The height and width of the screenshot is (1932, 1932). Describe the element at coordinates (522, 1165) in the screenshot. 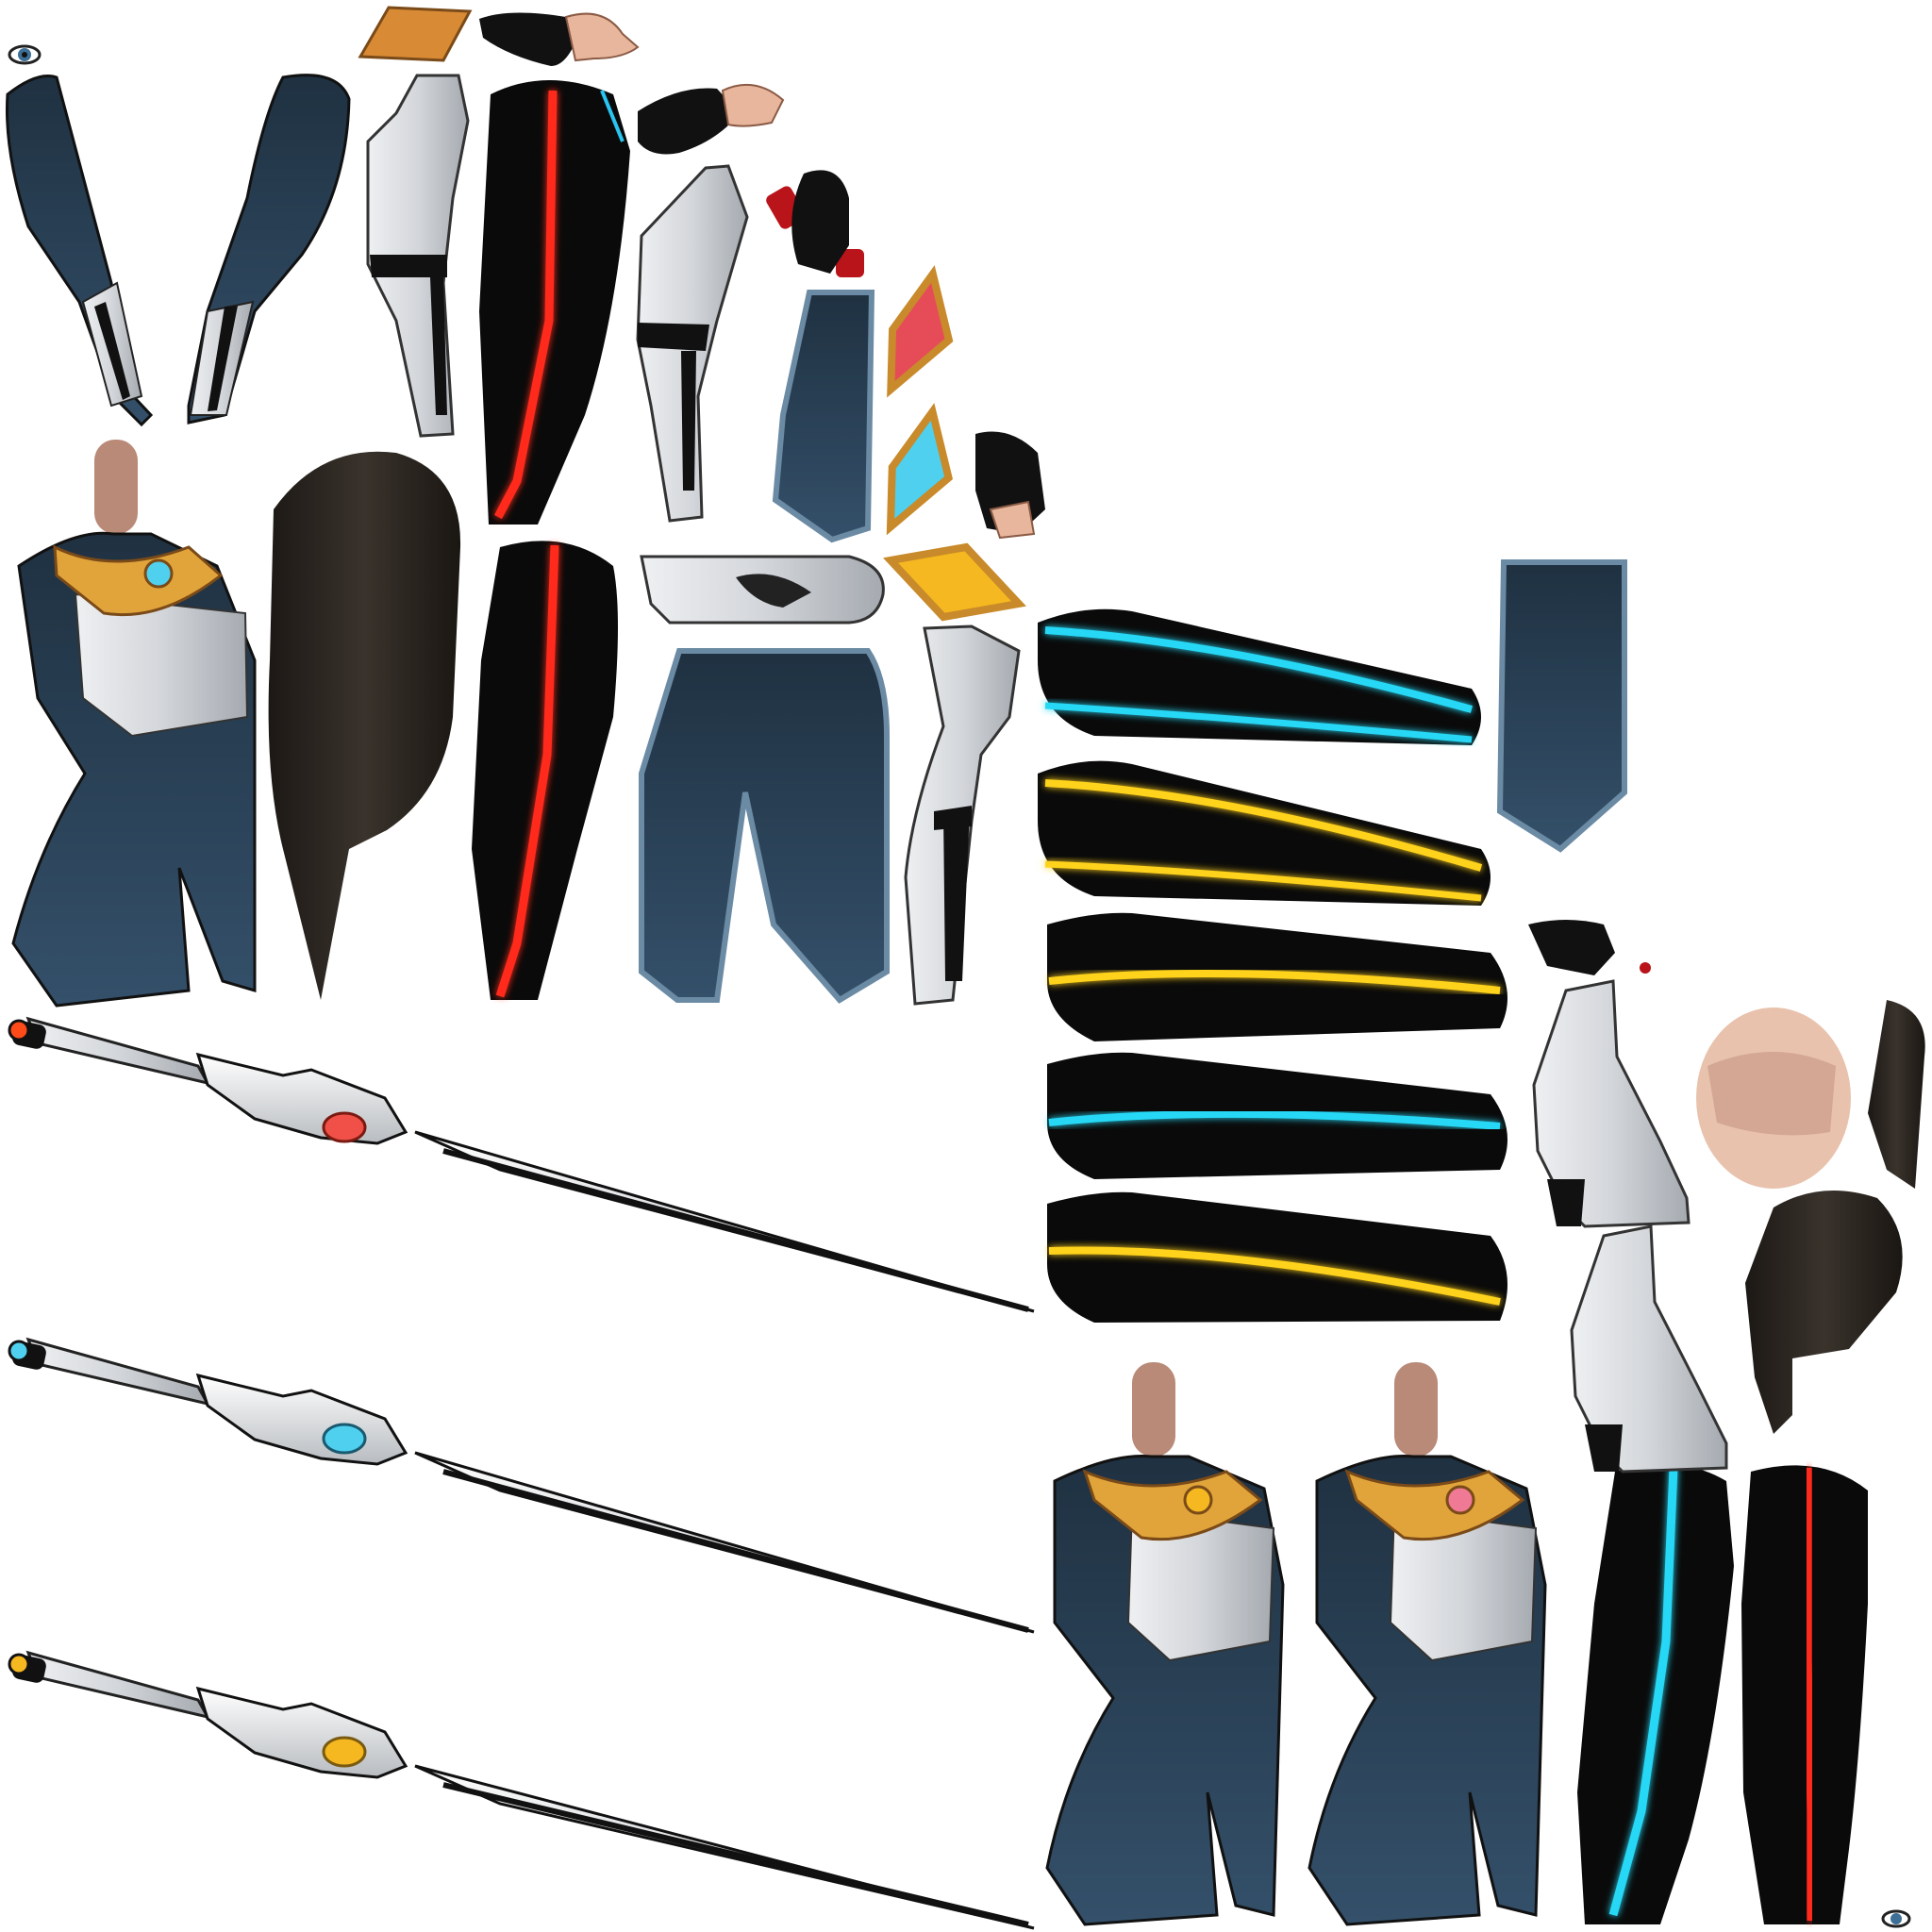

I see `sword-red` at that location.